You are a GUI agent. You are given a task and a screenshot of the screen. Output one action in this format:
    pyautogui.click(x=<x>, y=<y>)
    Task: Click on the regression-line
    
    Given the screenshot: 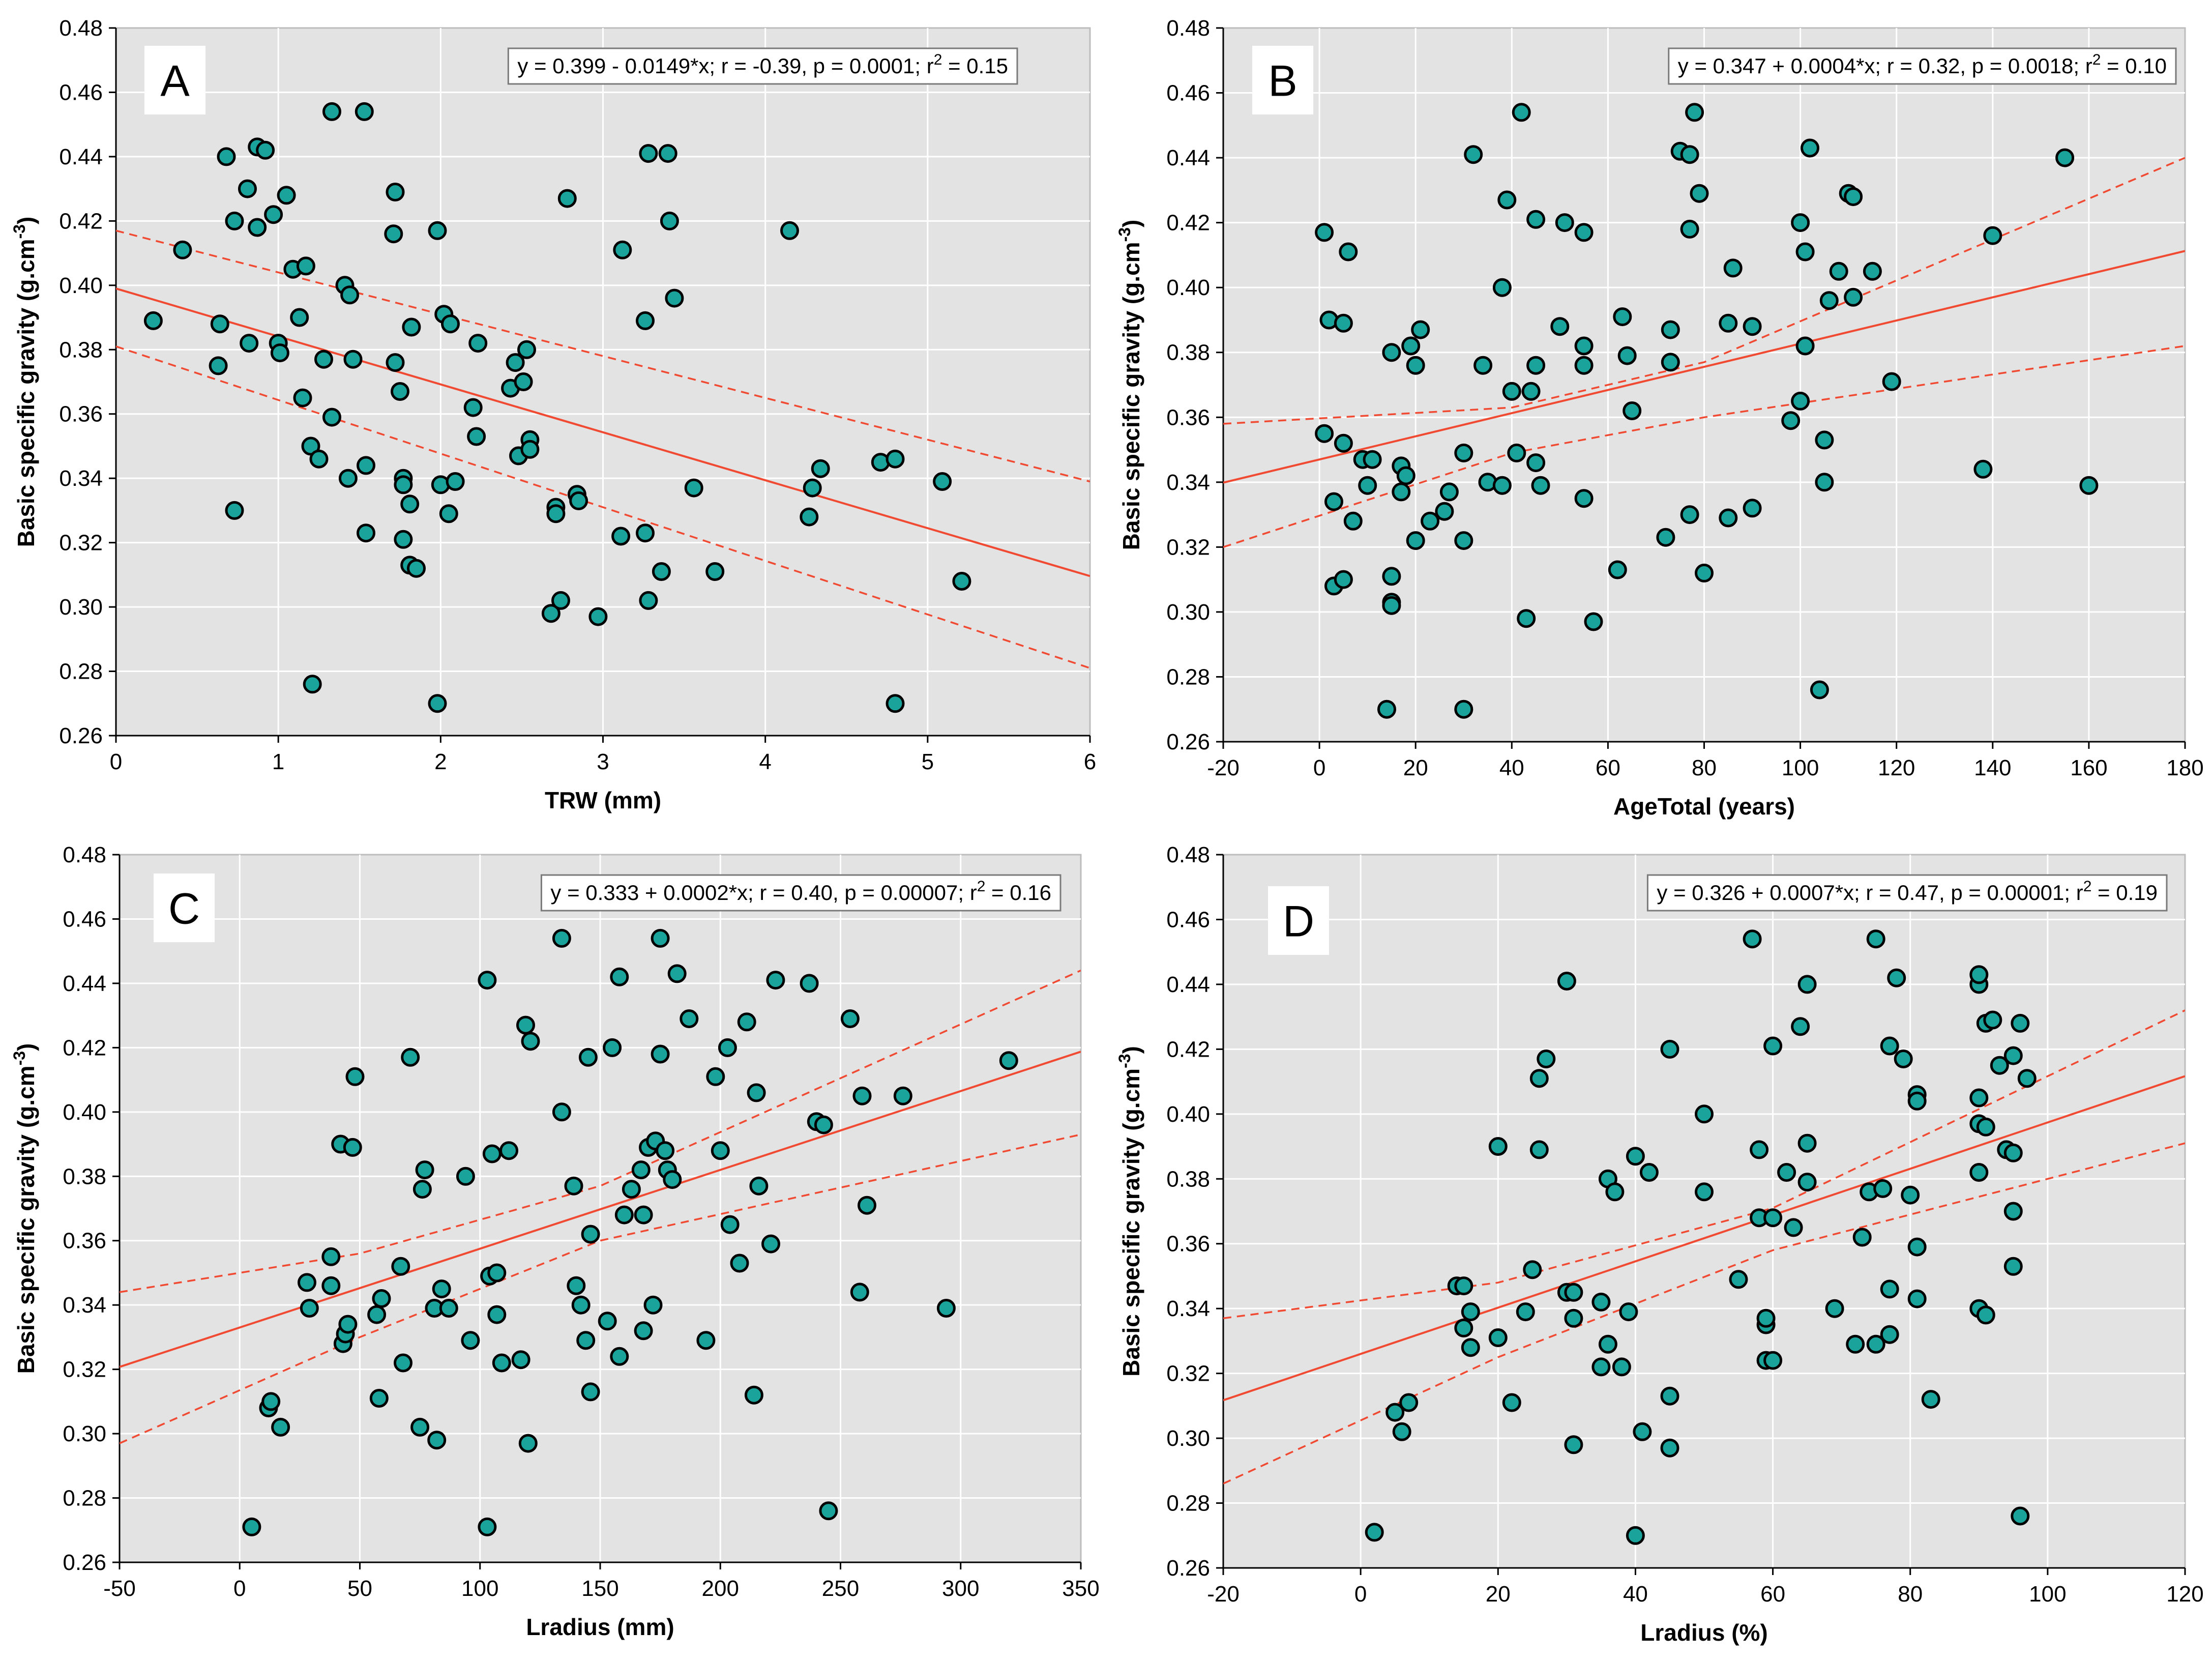 What is the action you would take?
    pyautogui.click(x=1704, y=1238)
    